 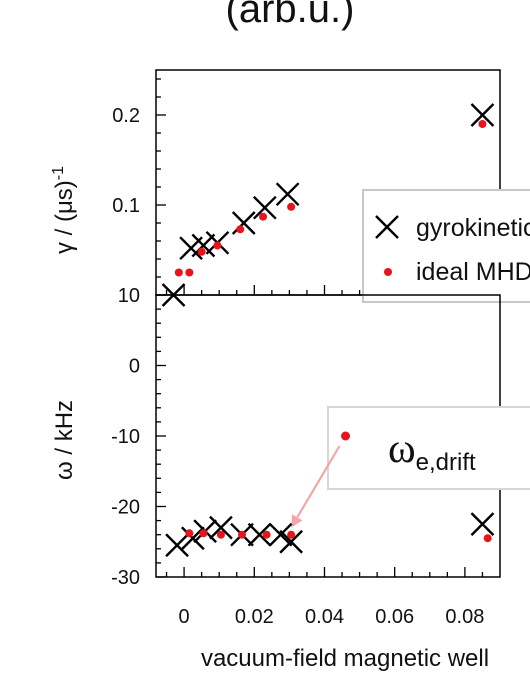 What do you see at coordinates (297, 521) in the screenshot?
I see `annotation-arrowhead` at bounding box center [297, 521].